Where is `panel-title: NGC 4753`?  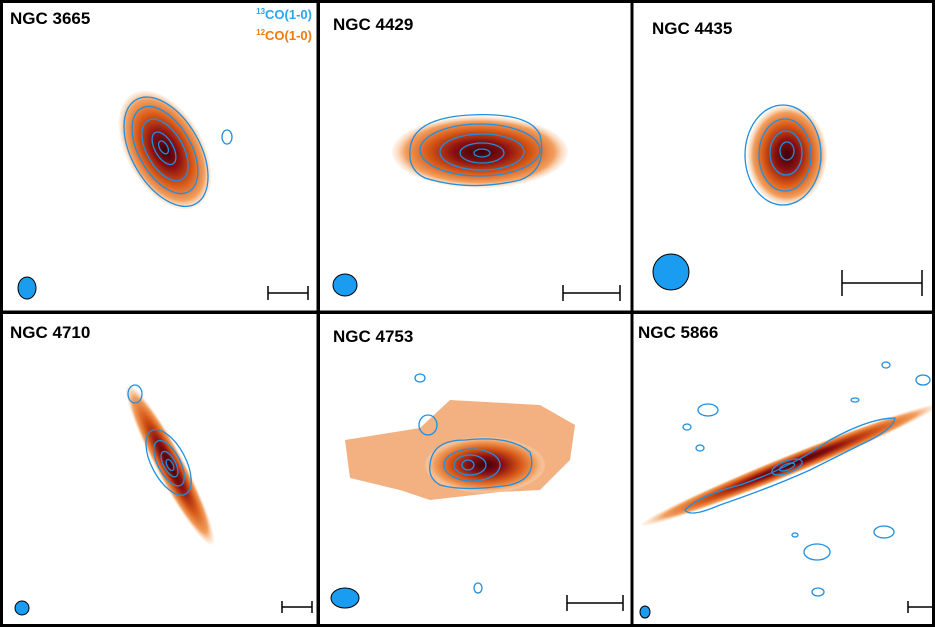
panel-title: NGC 4753 is located at coordinates (373, 336).